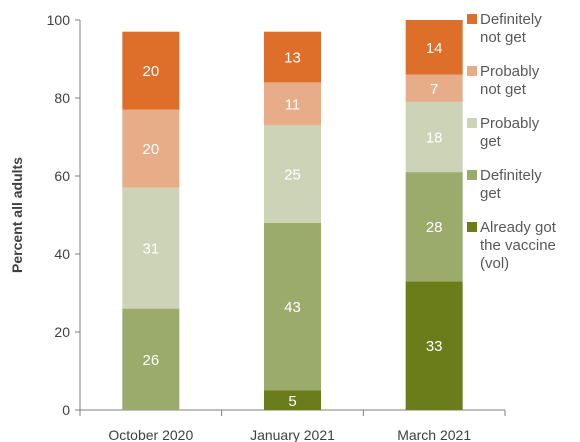  What do you see at coordinates (62, 98) in the screenshot?
I see `y-tick-label: 80` at bounding box center [62, 98].